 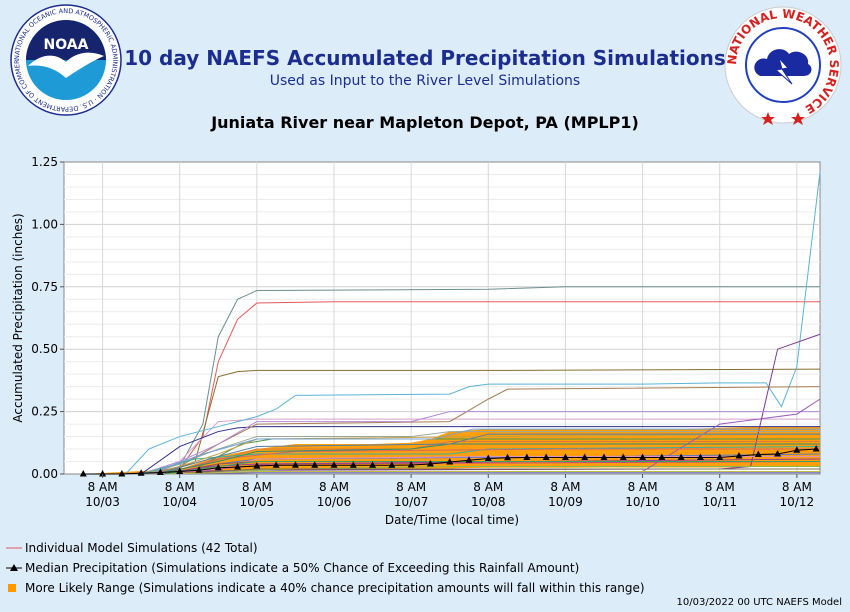 I want to click on legend-item-individual: Individual Model Simulations (42 Total), so click(x=325, y=548).